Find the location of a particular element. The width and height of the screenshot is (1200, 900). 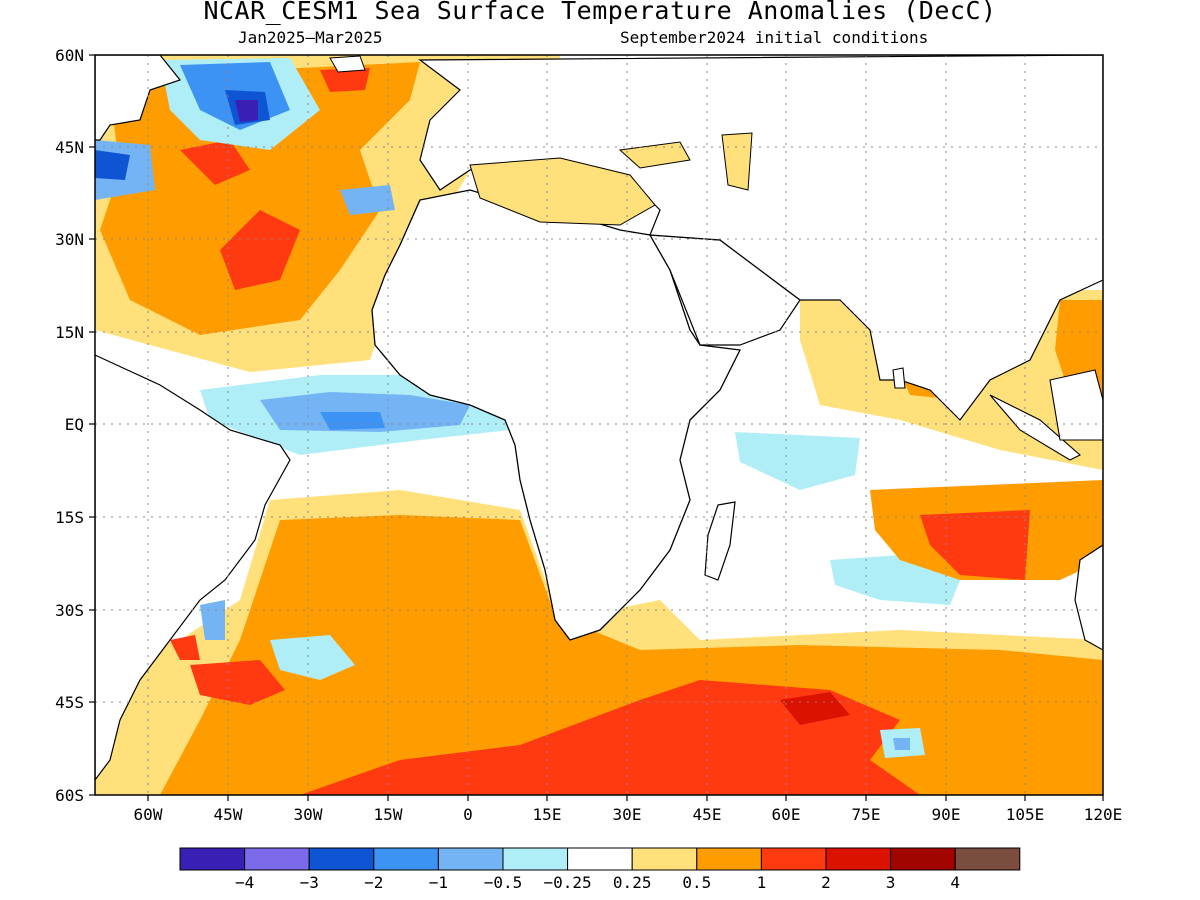

mediterranean-sea is located at coordinates (562, 191).